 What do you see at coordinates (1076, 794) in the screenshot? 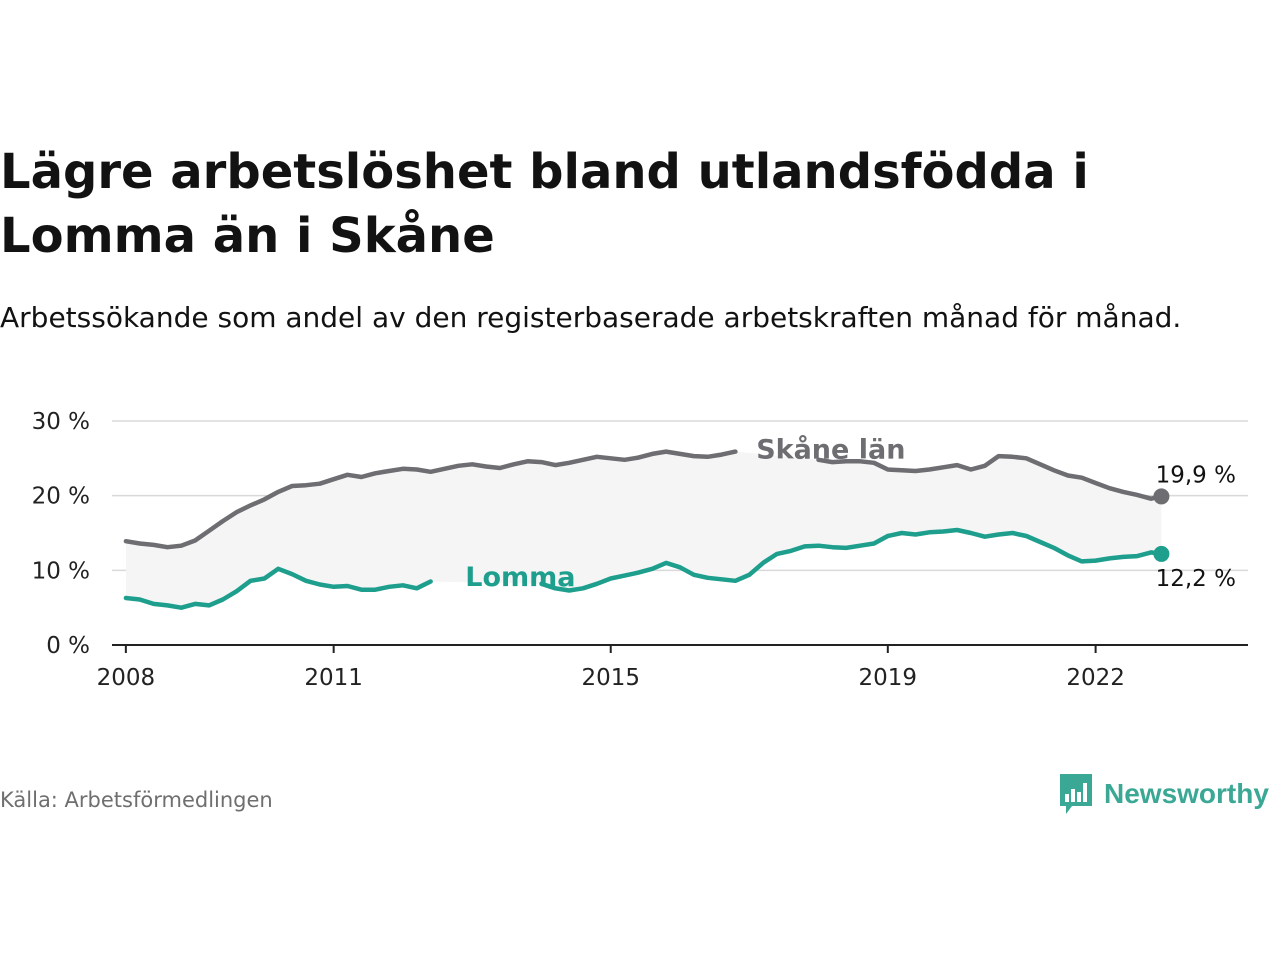
I see `newsworthy-logo-icon` at bounding box center [1076, 794].